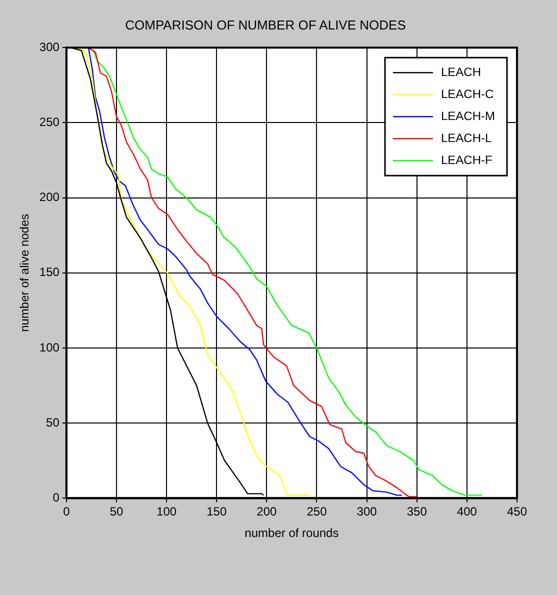 The width and height of the screenshot is (557, 595). I want to click on x-tick-label: 450, so click(517, 511).